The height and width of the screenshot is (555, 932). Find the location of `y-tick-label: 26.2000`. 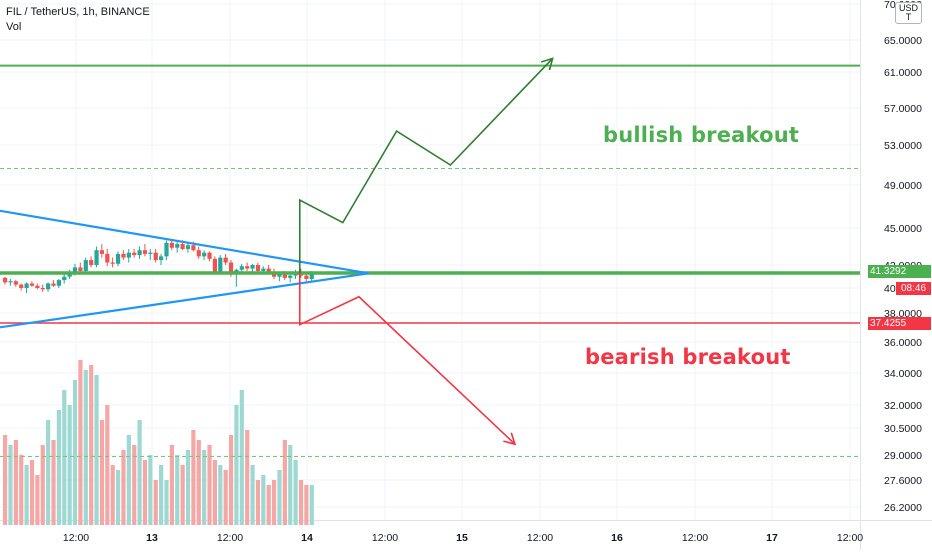

y-tick-label: 26.2000 is located at coordinates (903, 508).